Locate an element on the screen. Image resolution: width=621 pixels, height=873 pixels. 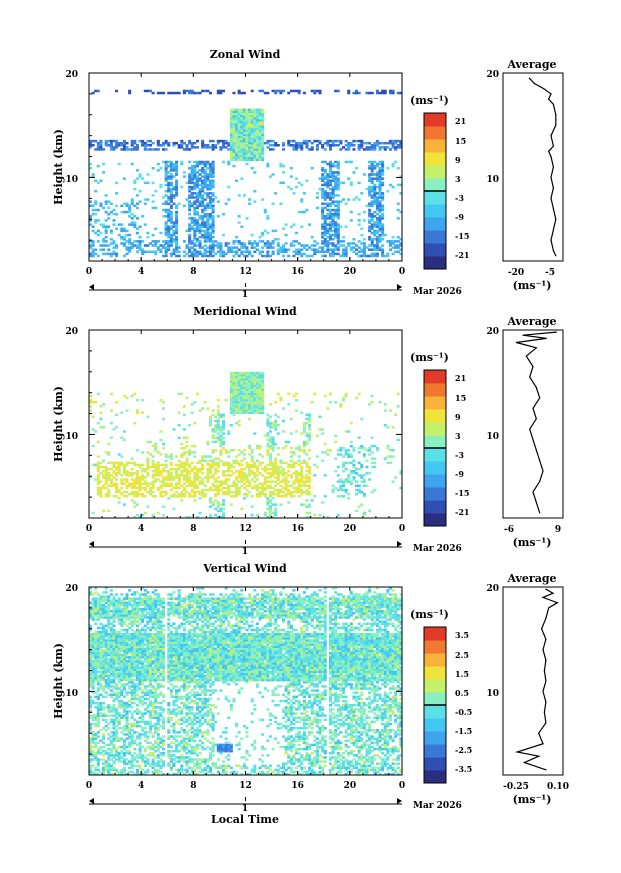
colorbar-tick: 15 is located at coordinates (460, 141).